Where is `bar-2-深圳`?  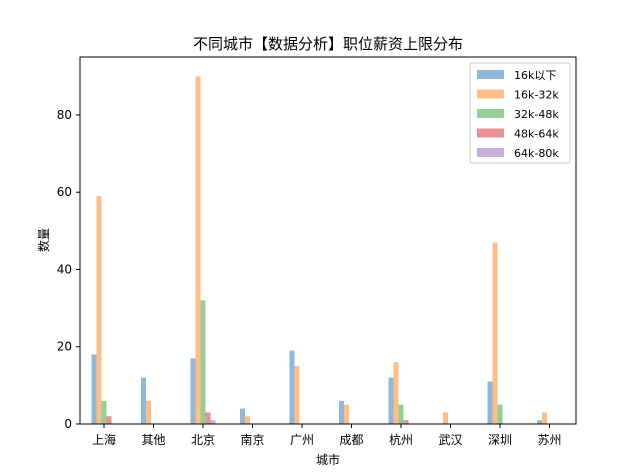
bar-2-深圳 is located at coordinates (495, 333).